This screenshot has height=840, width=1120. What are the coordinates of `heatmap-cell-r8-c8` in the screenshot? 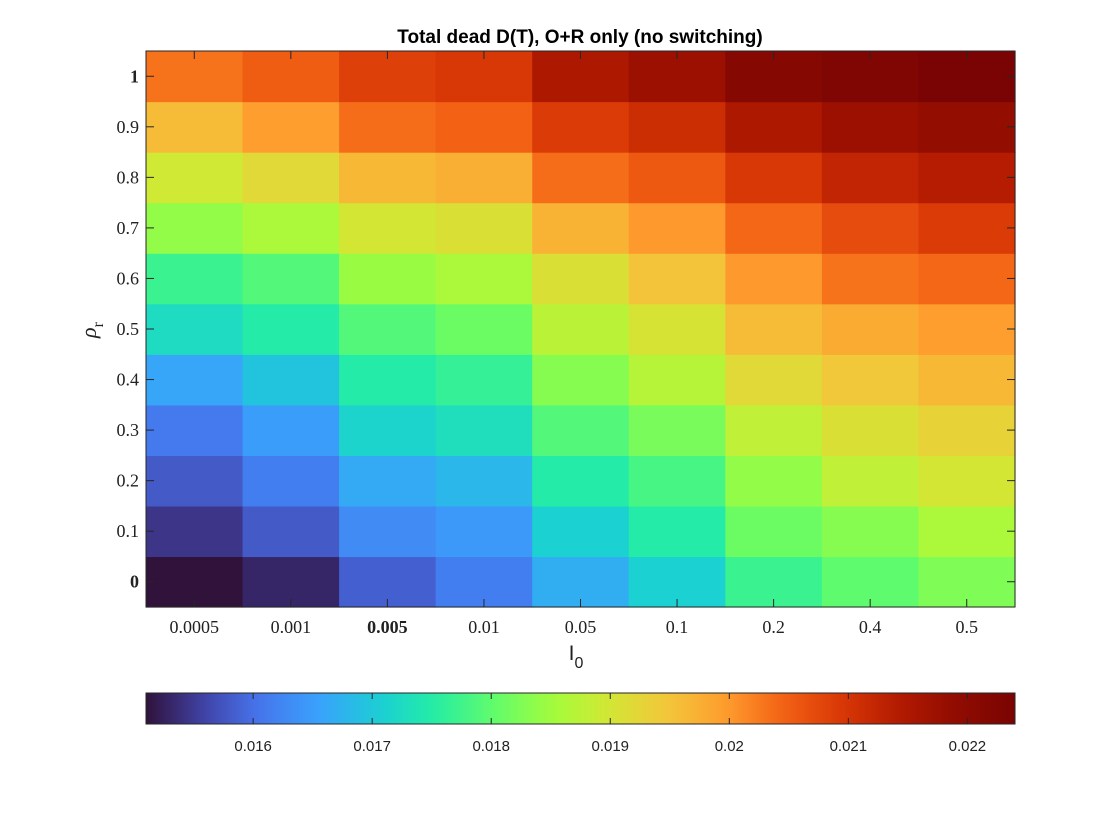 It's located at (967, 178).